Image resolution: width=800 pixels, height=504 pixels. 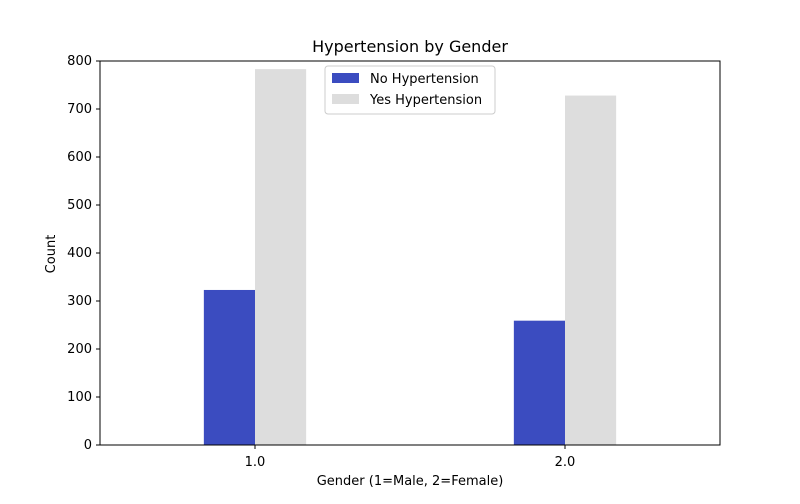 What do you see at coordinates (79, 61) in the screenshot?
I see `y-tick-label: 800` at bounding box center [79, 61].